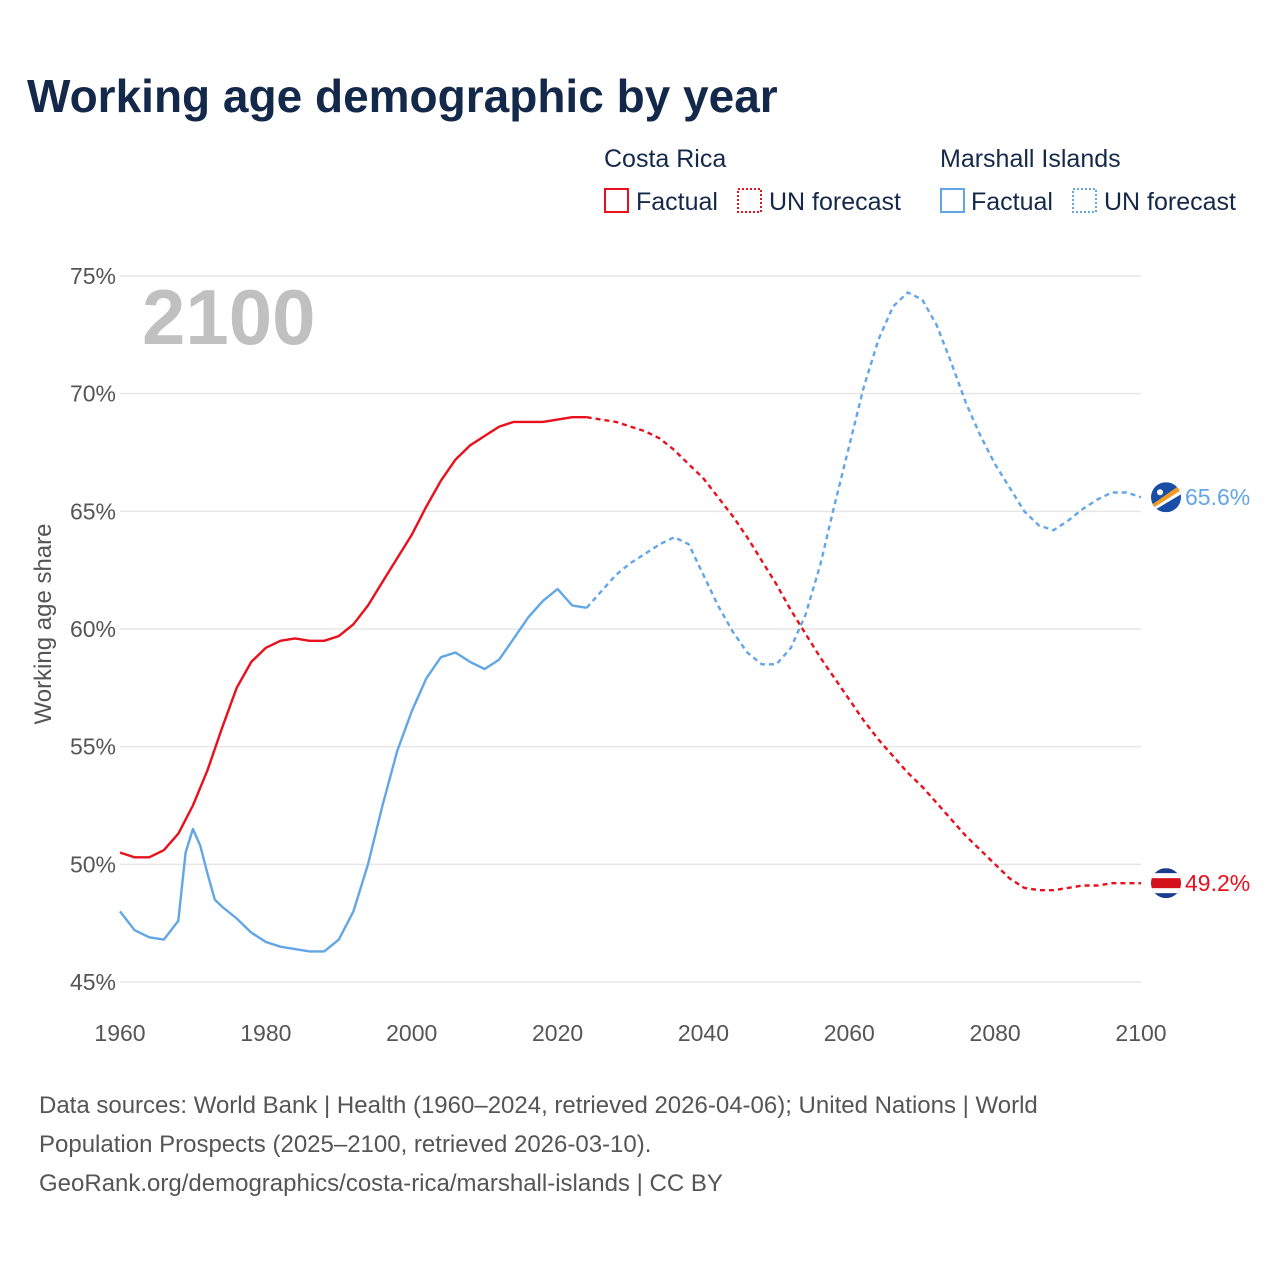  Describe the element at coordinates (677, 202) in the screenshot. I see `legend-label-costa-rica-factual: Factual` at that location.